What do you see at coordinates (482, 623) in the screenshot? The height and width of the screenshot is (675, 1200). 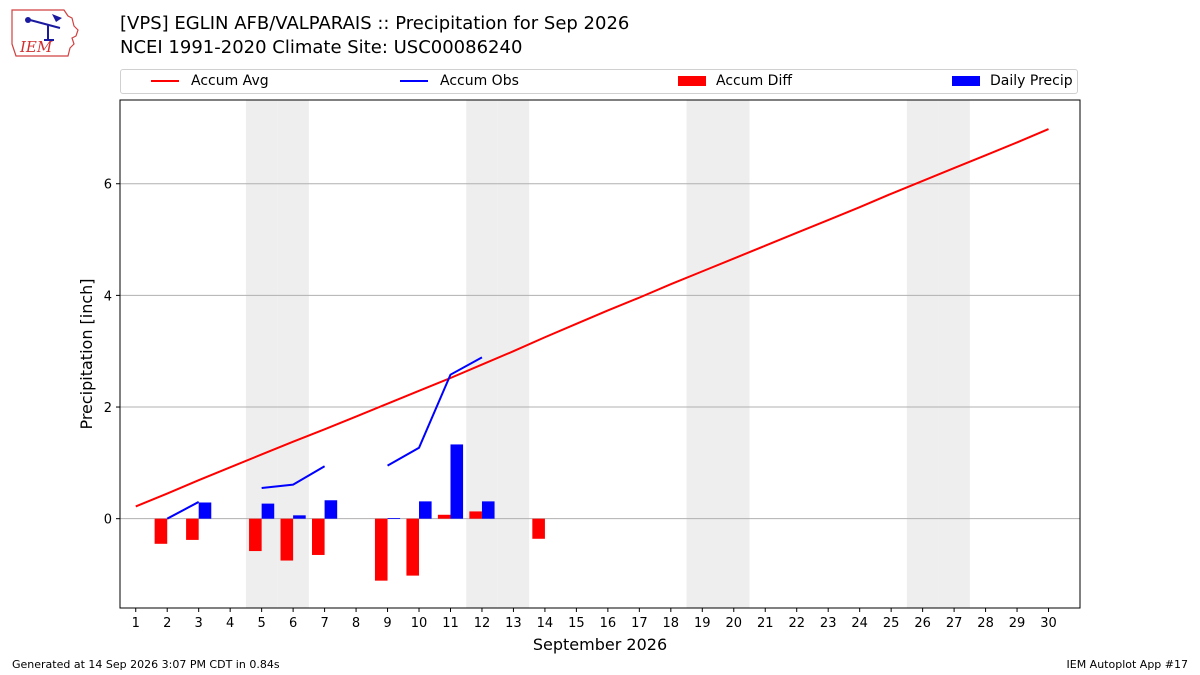 I see `x-tick-label: 12` at bounding box center [482, 623].